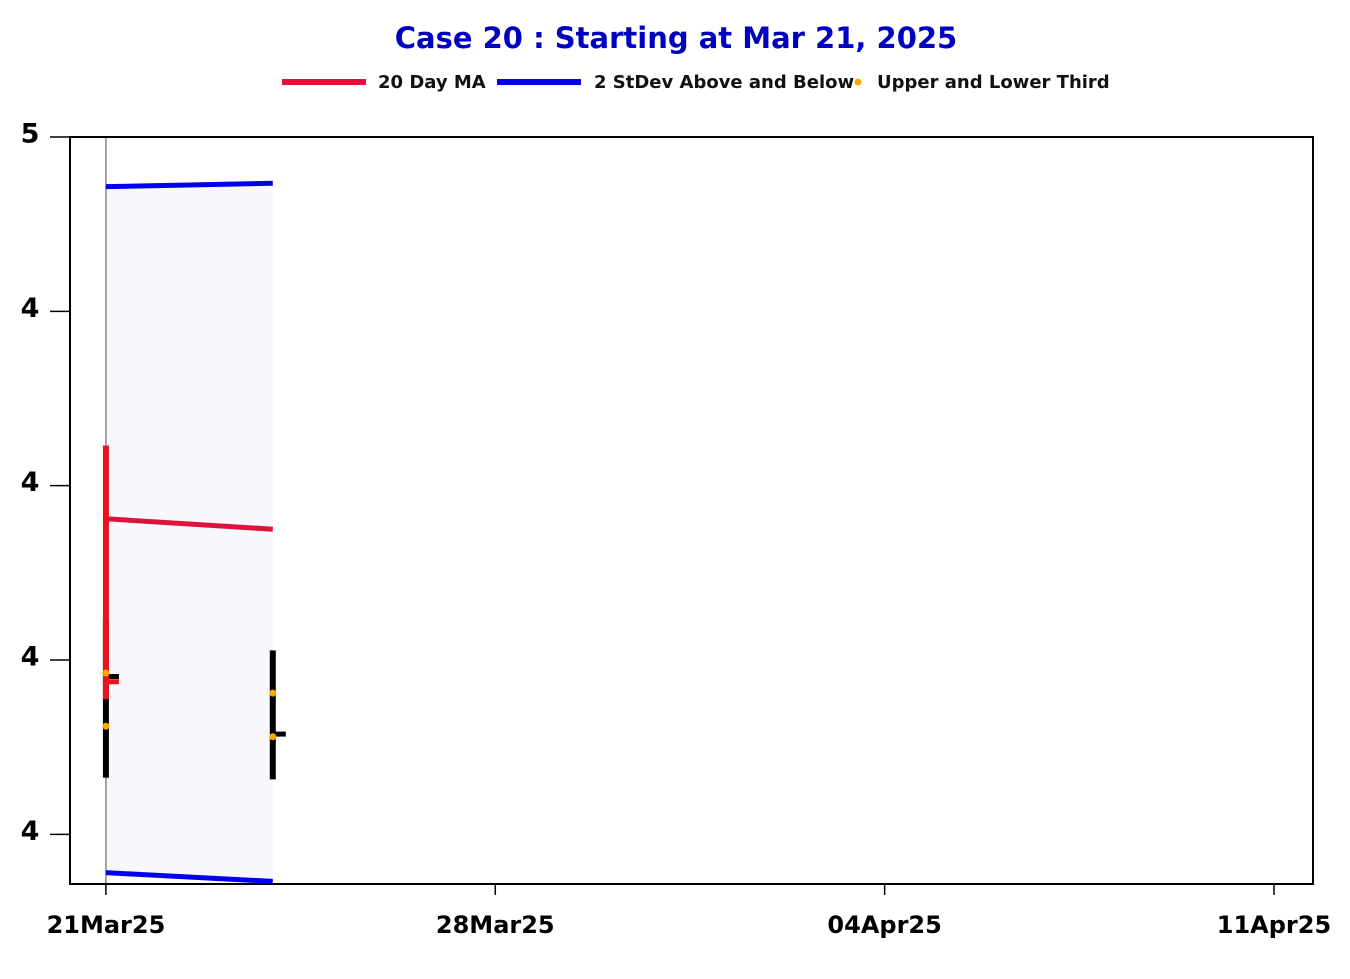 This screenshot has width=1350, height=979. Describe the element at coordinates (495, 925) in the screenshot. I see `x-tick-label: 28Mar25` at that location.